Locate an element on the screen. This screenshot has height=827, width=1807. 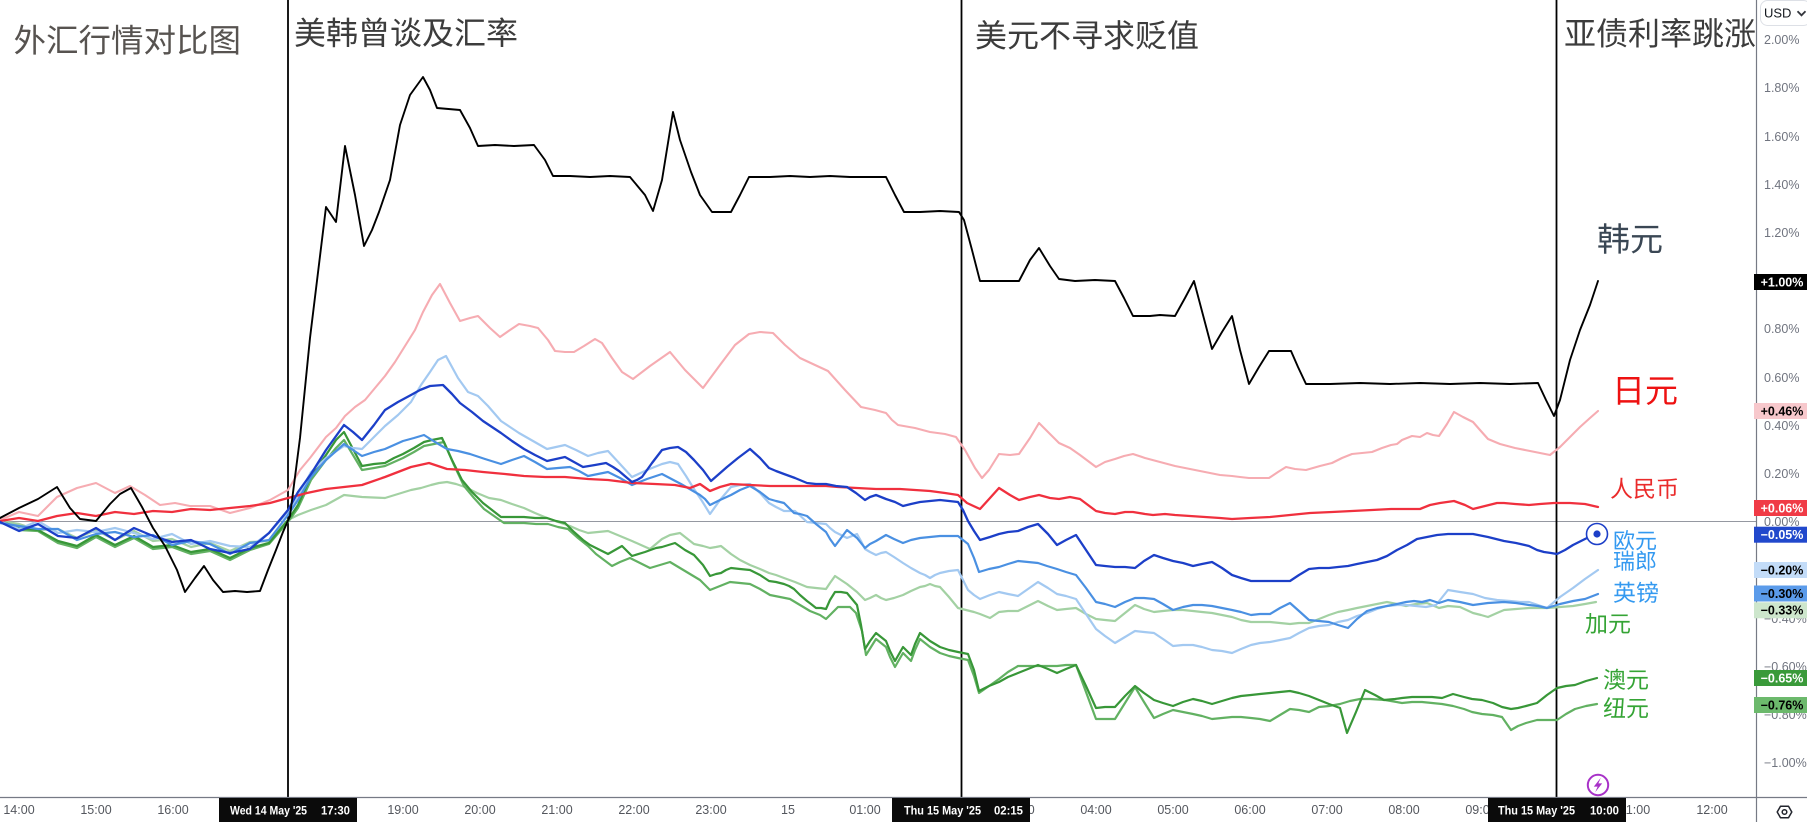
svg-text: +1.00% is located at coordinates (1782, 282).